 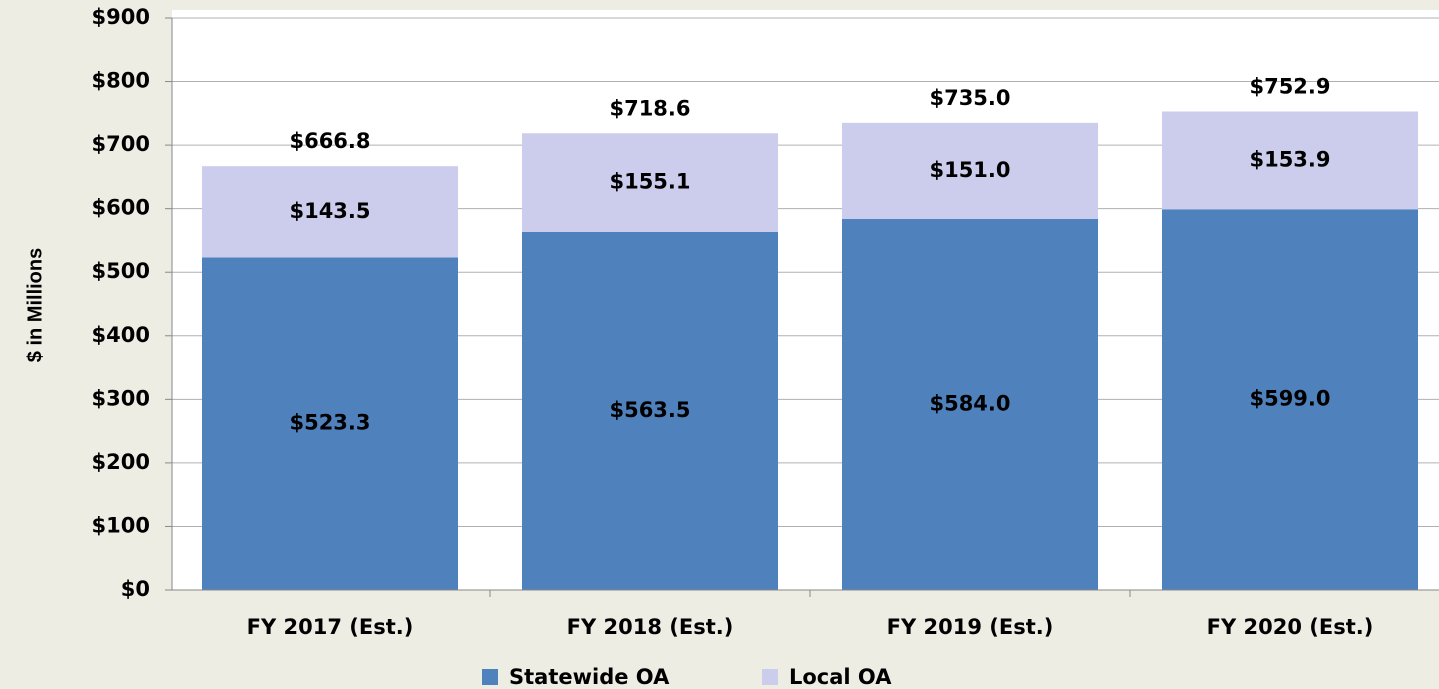 I want to click on bar-value-label: $563.5, so click(x=649, y=410).